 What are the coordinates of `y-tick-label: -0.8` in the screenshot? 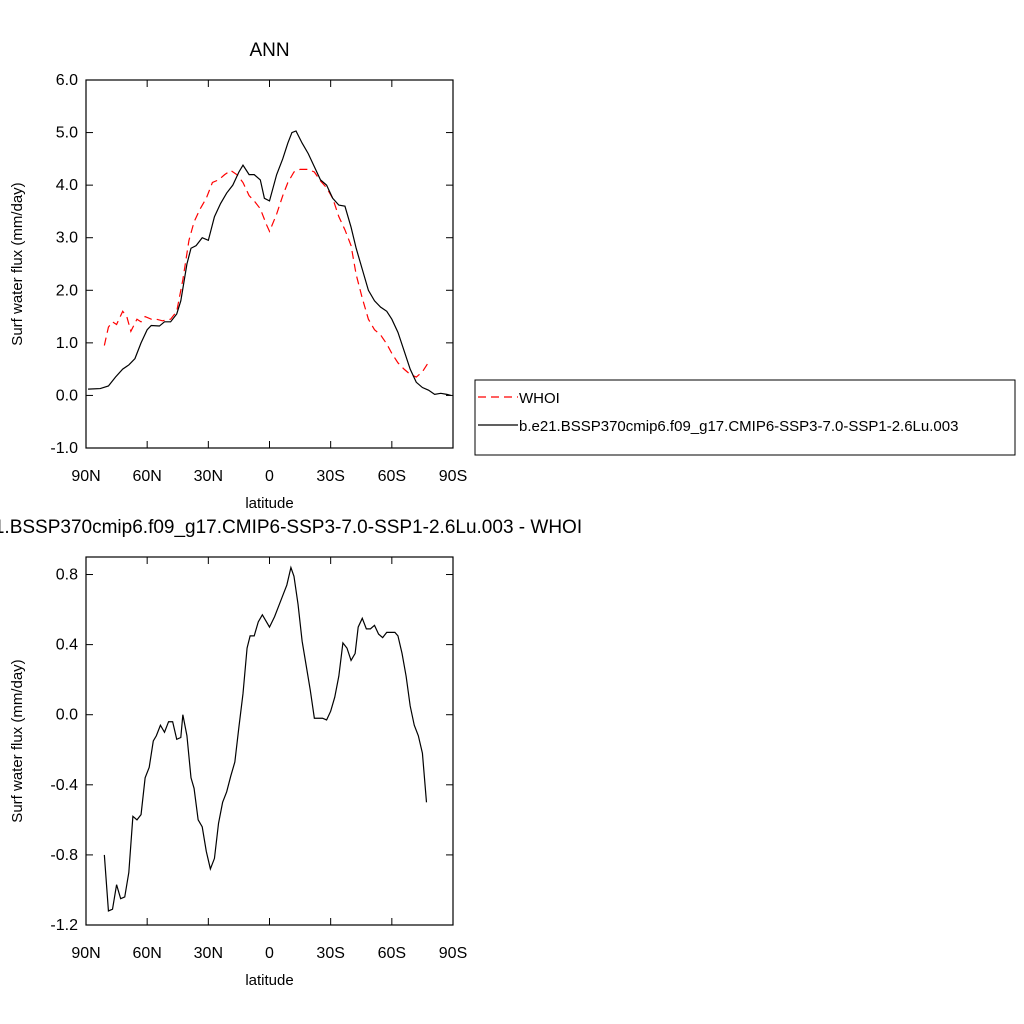 It's located at (64, 855).